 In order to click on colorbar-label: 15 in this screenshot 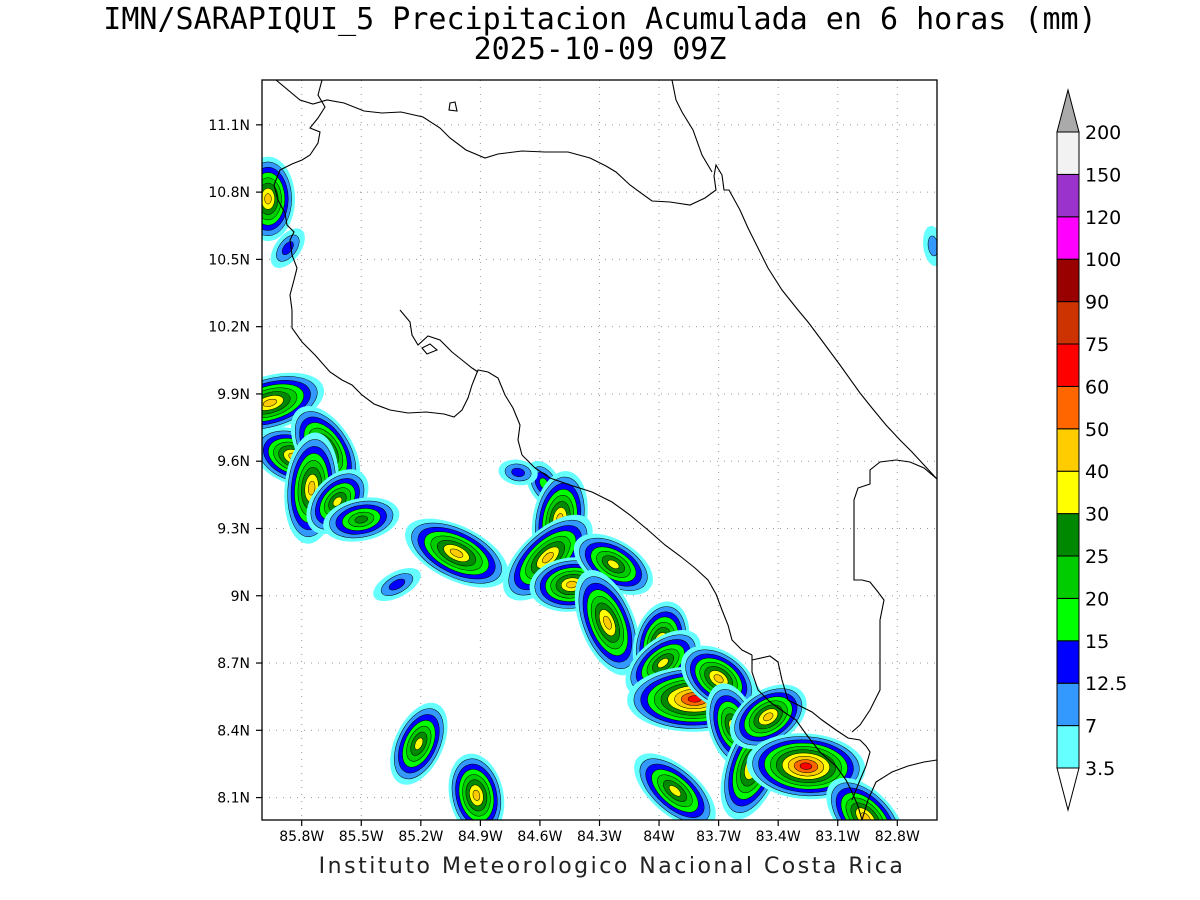, I will do `click(1097, 642)`.